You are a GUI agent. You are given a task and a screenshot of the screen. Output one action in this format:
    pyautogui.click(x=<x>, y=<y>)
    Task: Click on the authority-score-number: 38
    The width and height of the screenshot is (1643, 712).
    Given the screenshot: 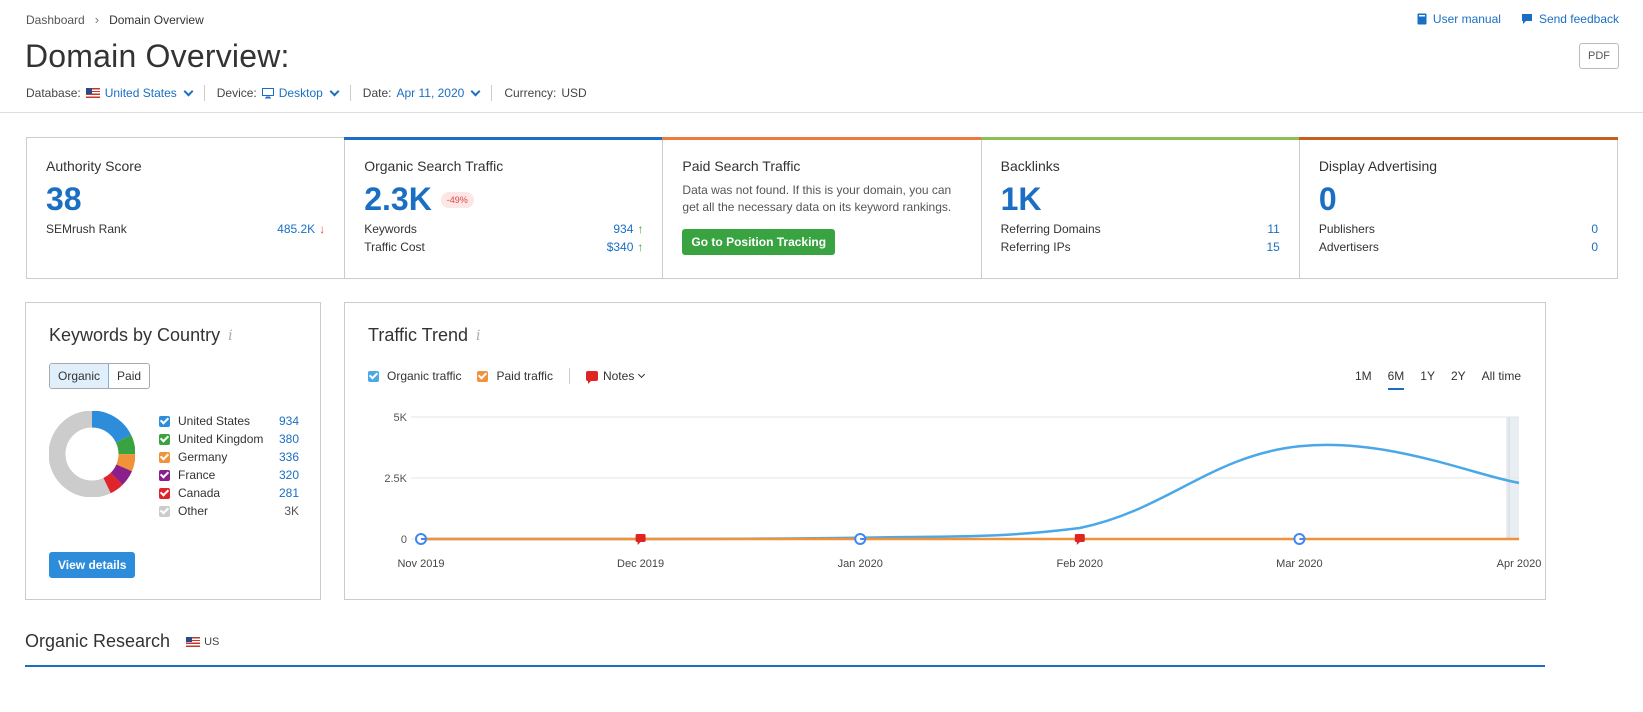 What is the action you would take?
    pyautogui.click(x=64, y=199)
    